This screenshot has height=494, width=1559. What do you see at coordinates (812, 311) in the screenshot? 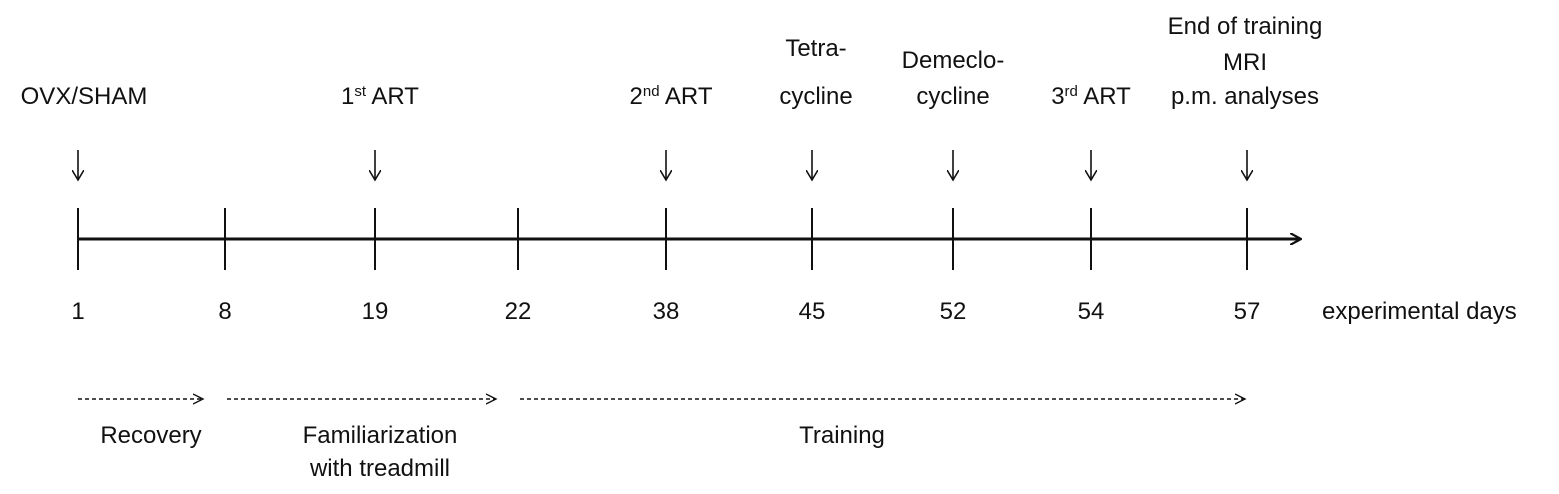
I see `tick-label: 45` at bounding box center [812, 311].